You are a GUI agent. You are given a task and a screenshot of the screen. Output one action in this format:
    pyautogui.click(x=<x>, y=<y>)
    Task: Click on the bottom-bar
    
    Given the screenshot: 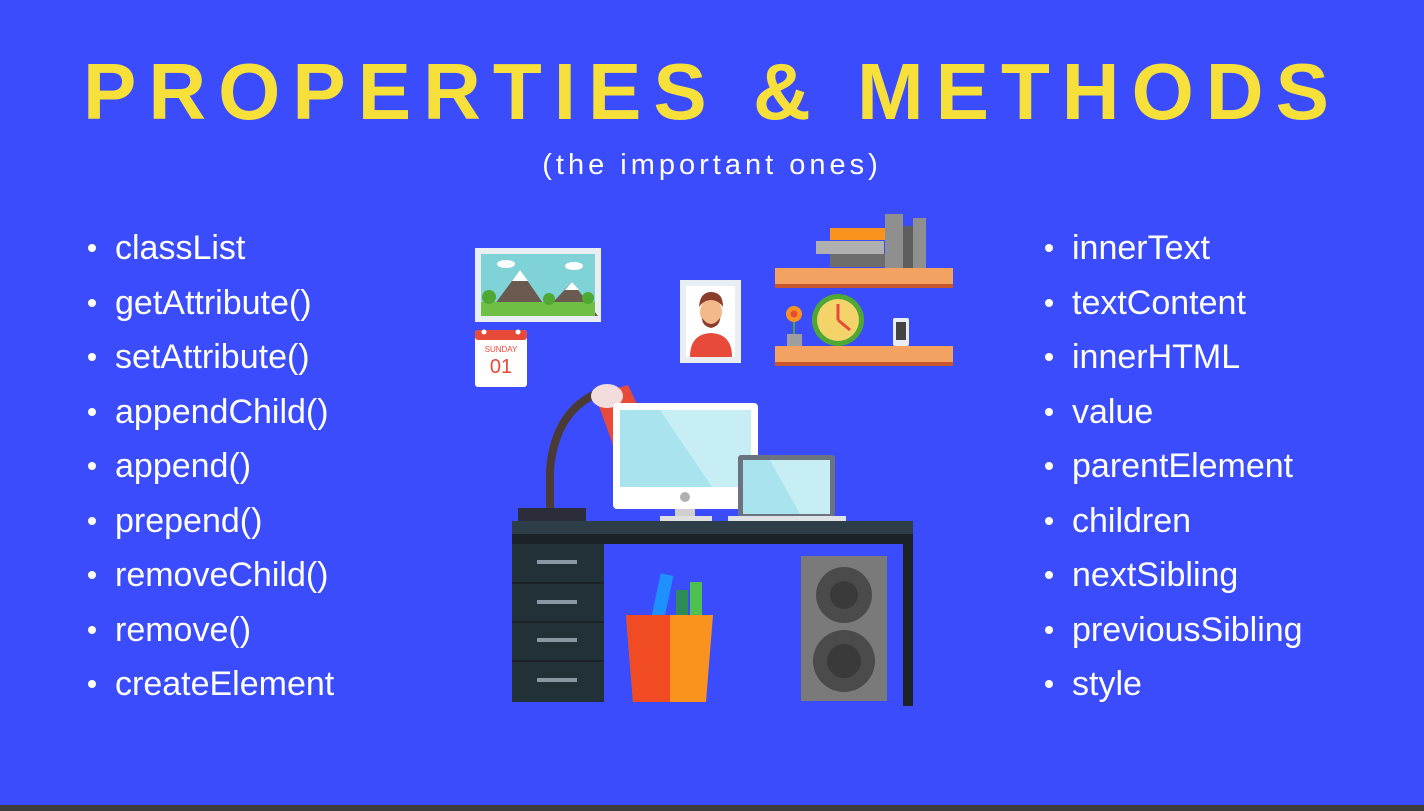 What is the action you would take?
    pyautogui.click(x=712, y=808)
    